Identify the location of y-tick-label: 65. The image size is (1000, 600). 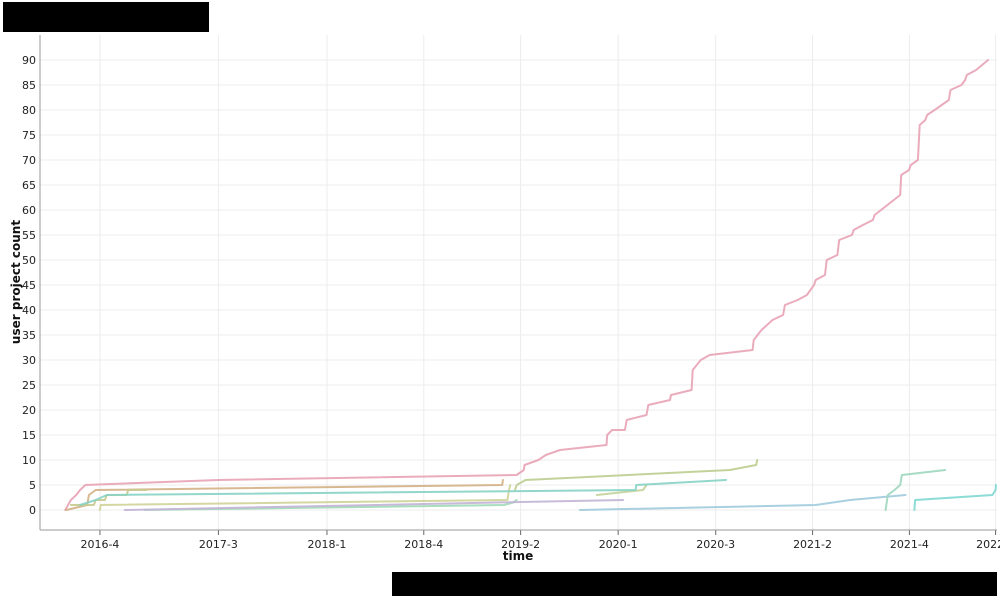
(29, 185).